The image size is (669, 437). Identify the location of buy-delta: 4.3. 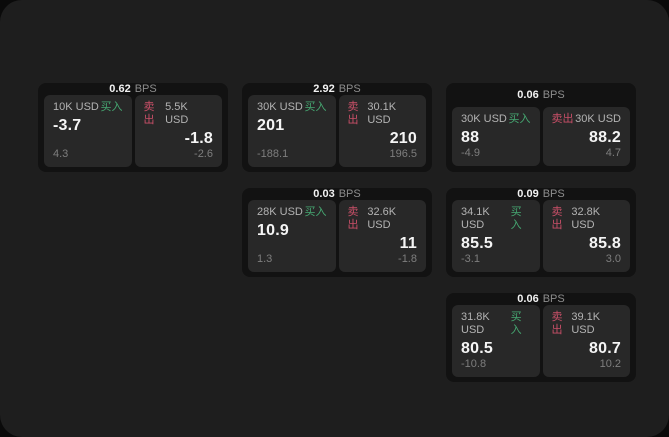
(61, 154).